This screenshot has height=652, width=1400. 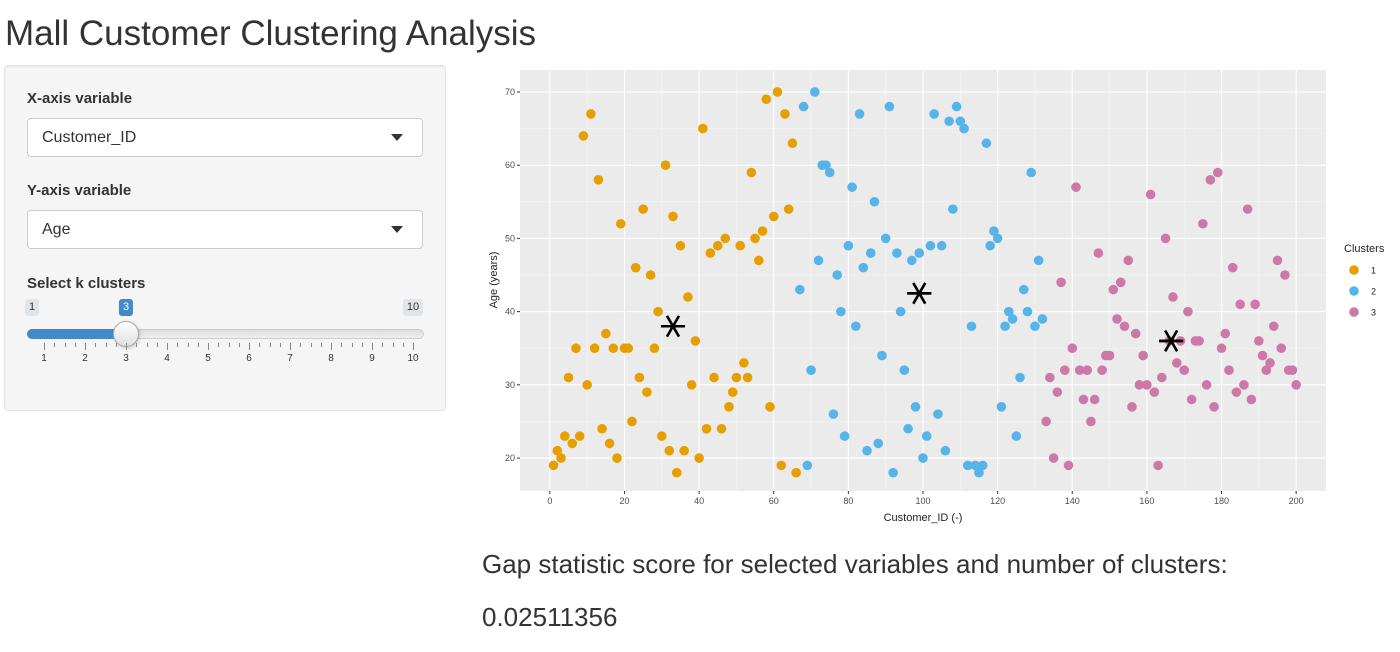 I want to click on slider-tick-label: 1, so click(x=44, y=358).